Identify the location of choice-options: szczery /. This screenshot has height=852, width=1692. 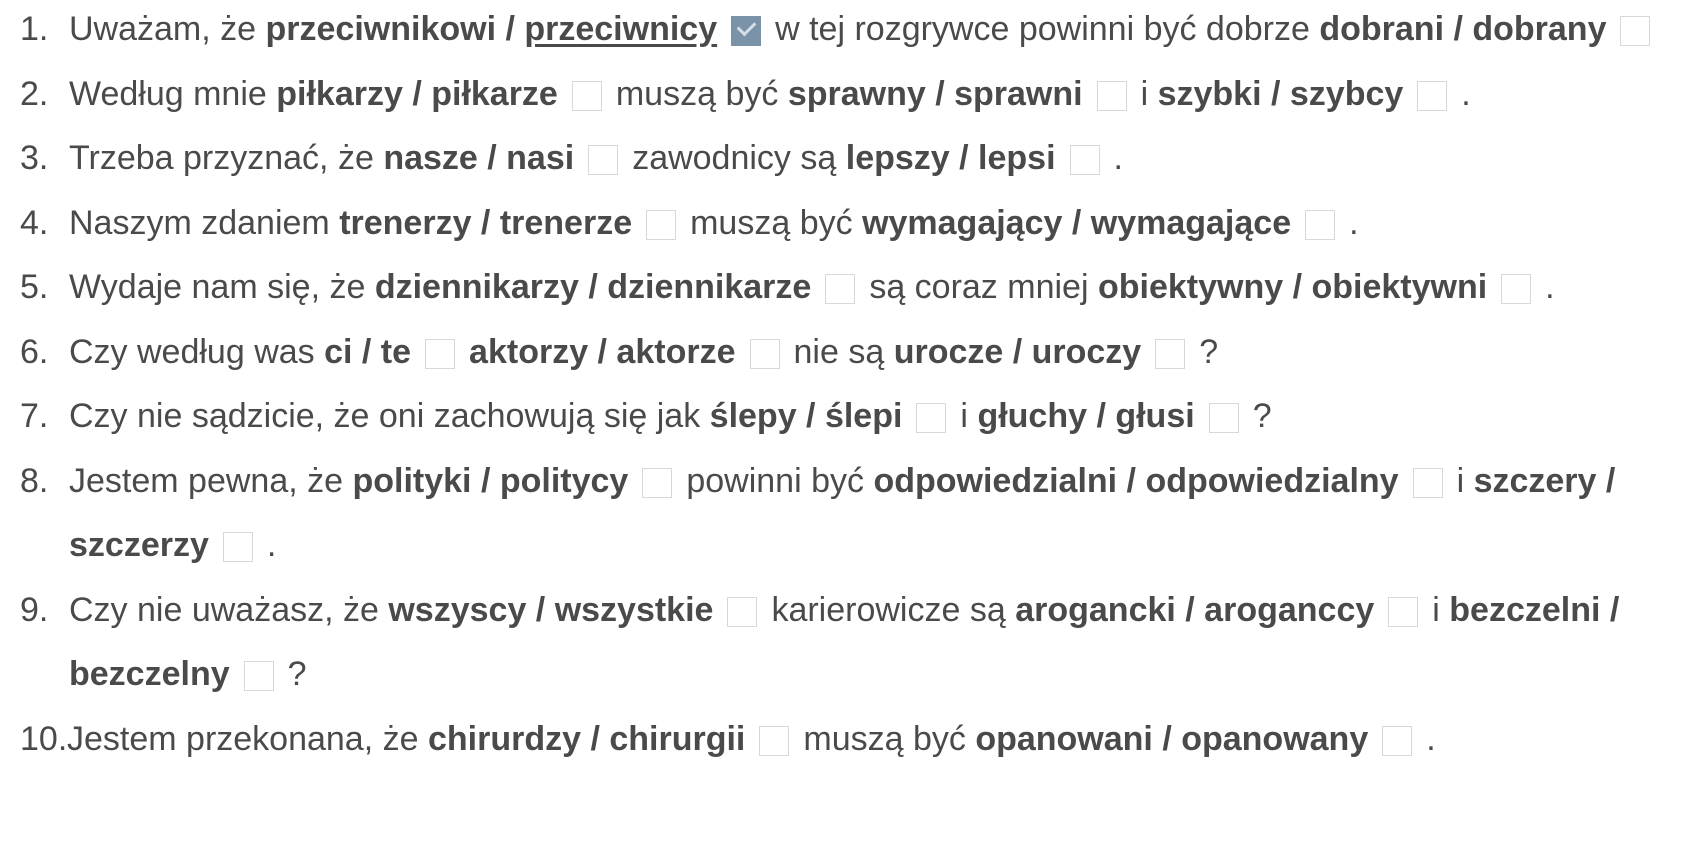
(1544, 481).